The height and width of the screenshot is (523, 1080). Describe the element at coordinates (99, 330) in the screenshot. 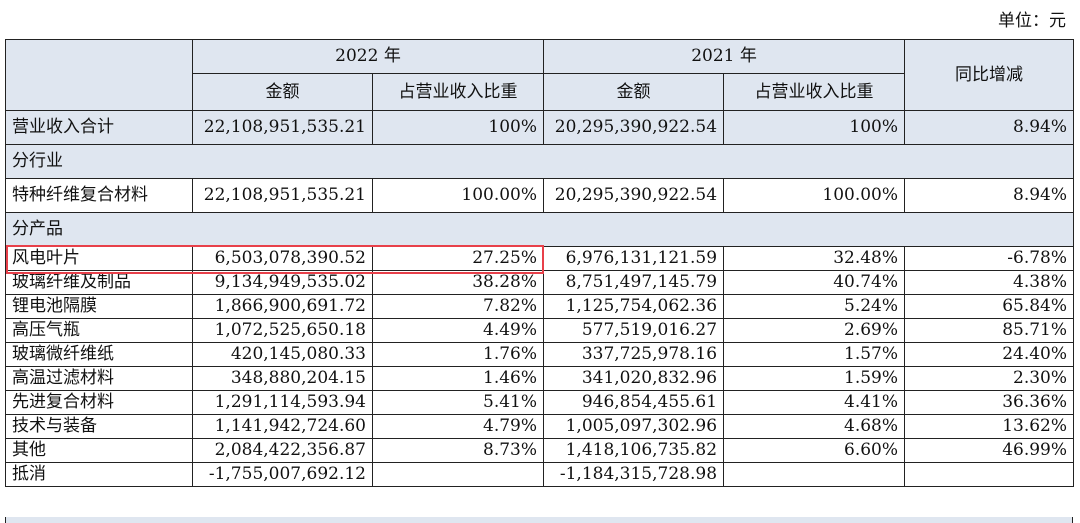

I see `row-label: 高压气瓶` at that location.